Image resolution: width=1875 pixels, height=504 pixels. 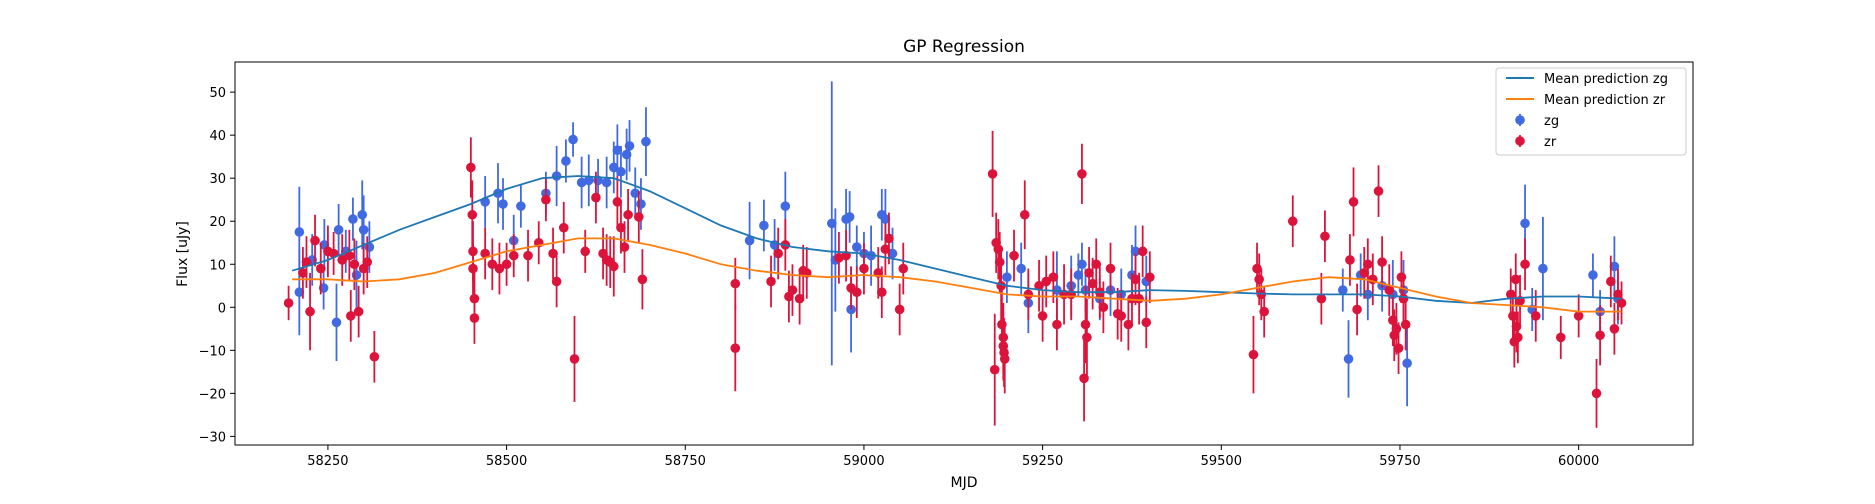 I want to click on y-axis-label: Flux [uJy], so click(x=183, y=254).